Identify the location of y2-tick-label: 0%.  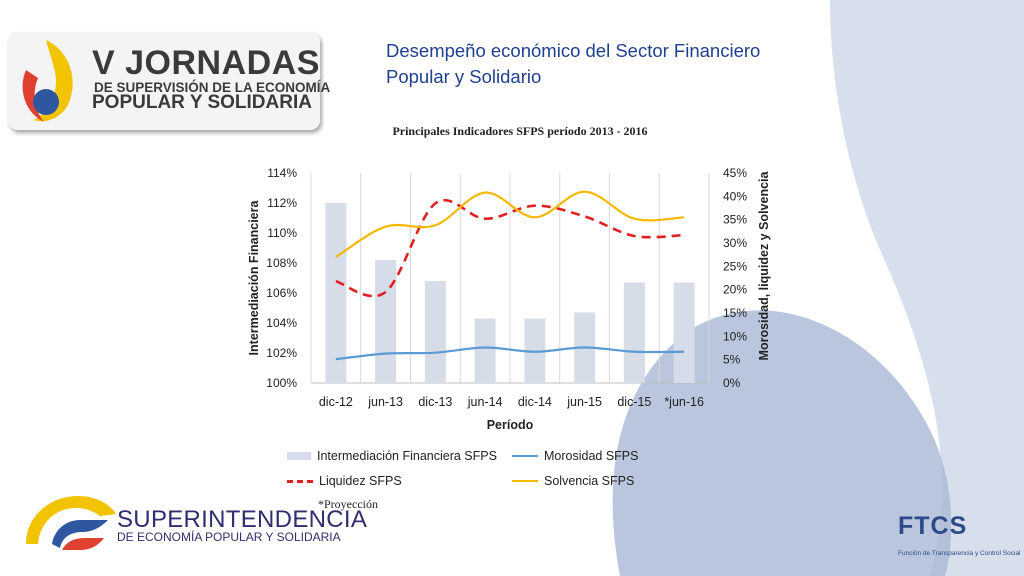
(732, 383).